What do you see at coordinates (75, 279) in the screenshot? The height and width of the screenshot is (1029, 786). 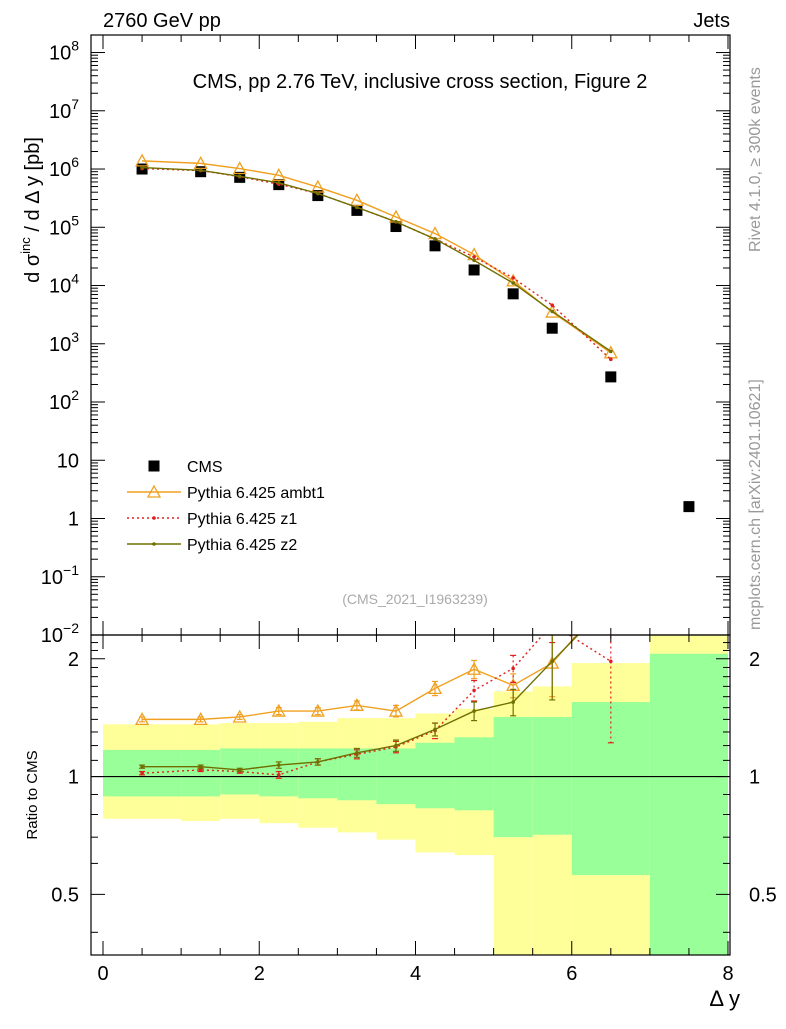 I see `tick-label-exponent: 4` at bounding box center [75, 279].